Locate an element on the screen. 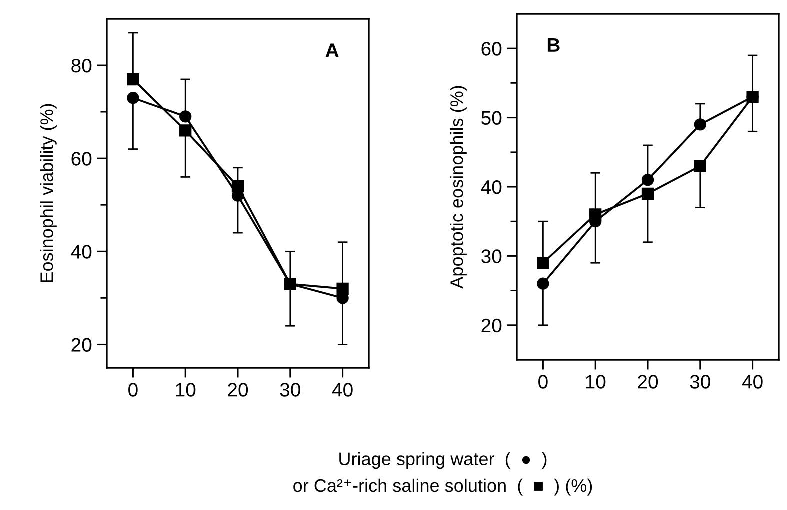 The image size is (787, 510). y-axis-title: Eosinophil viability (%) is located at coordinates (48, 193).